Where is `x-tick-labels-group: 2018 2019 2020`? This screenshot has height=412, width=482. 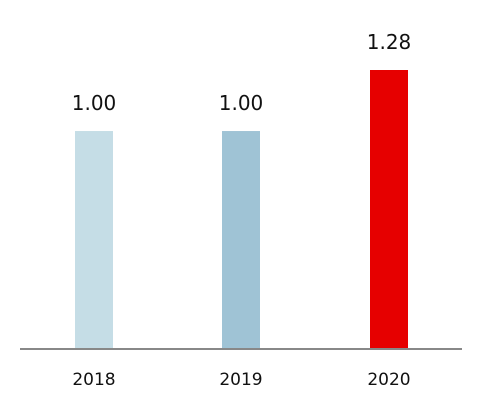 x-tick-labels-group: 2018 2019 2020 is located at coordinates (241, 380).